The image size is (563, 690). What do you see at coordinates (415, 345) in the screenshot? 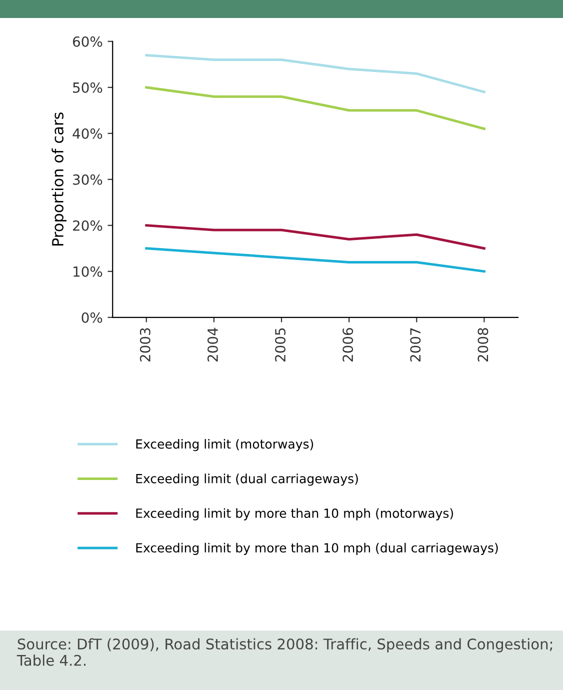
I see `x-tick-label: 2007` at bounding box center [415, 345].